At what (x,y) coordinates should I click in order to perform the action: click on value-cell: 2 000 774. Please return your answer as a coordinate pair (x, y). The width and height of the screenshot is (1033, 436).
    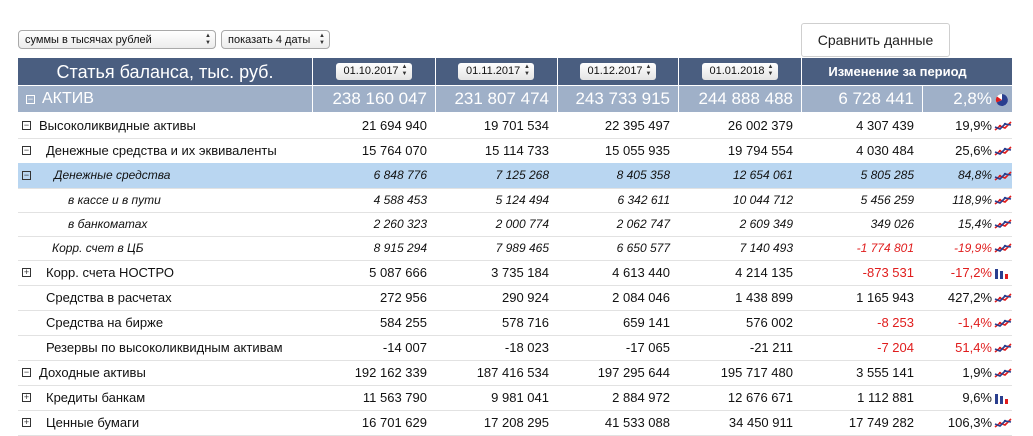
    Looking at the image, I should click on (522, 224).